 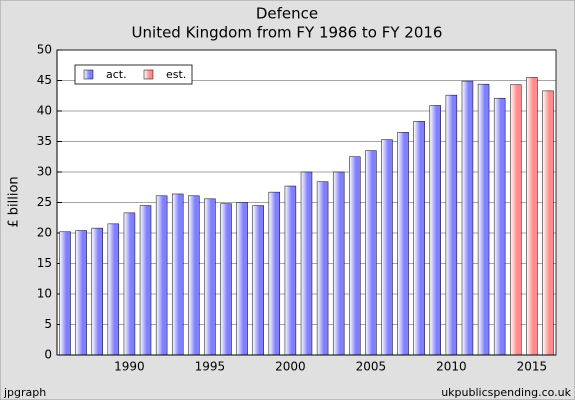 I want to click on y-tick-label: 5, so click(x=48, y=324).